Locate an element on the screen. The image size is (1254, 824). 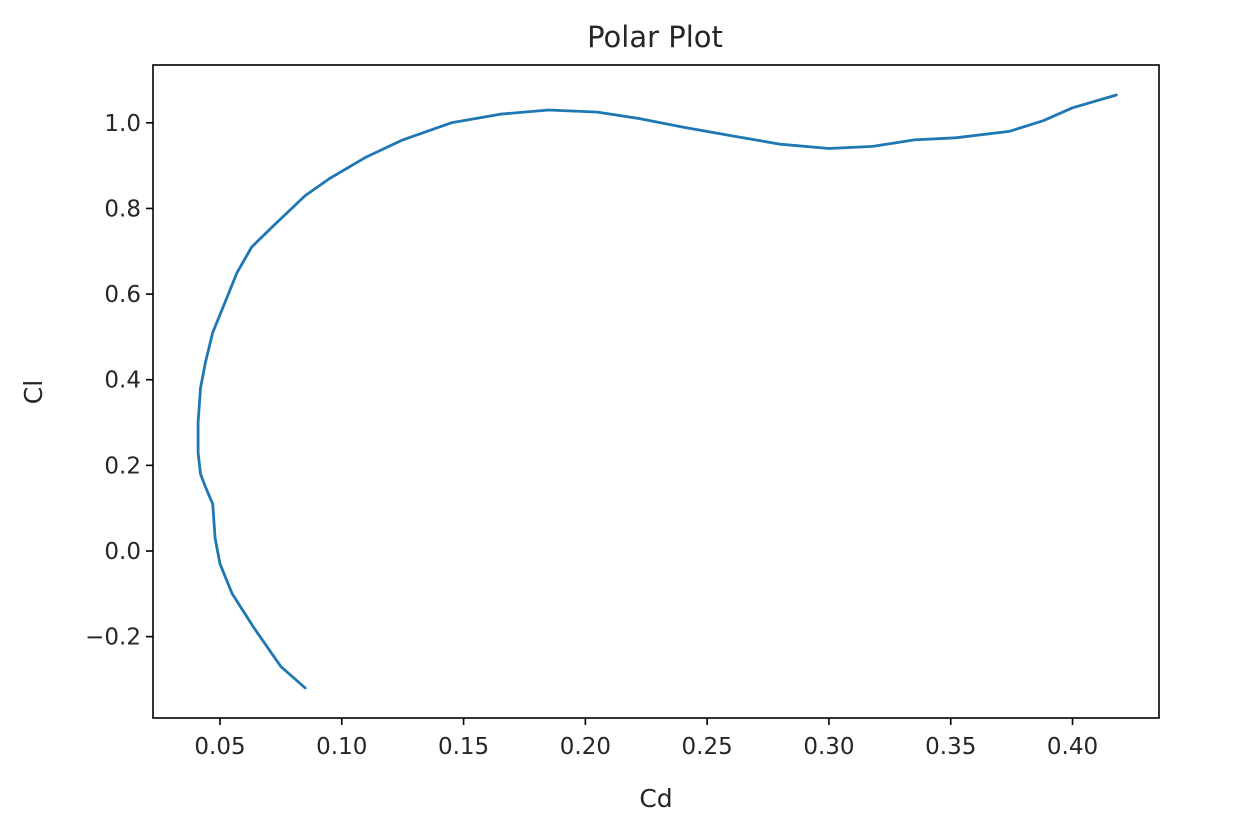
x-tick-label: 0.05 is located at coordinates (219, 747).